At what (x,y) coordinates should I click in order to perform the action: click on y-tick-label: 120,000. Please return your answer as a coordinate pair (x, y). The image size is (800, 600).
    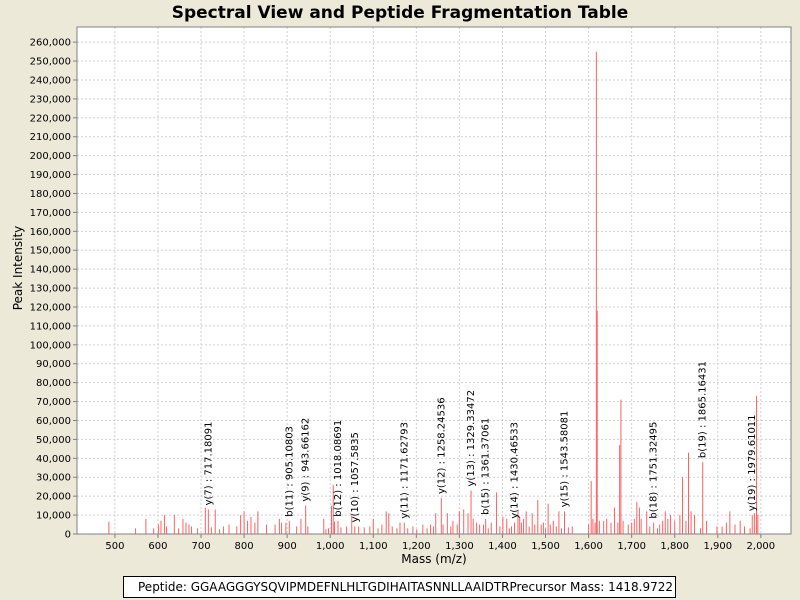
    Looking at the image, I should click on (50, 307).